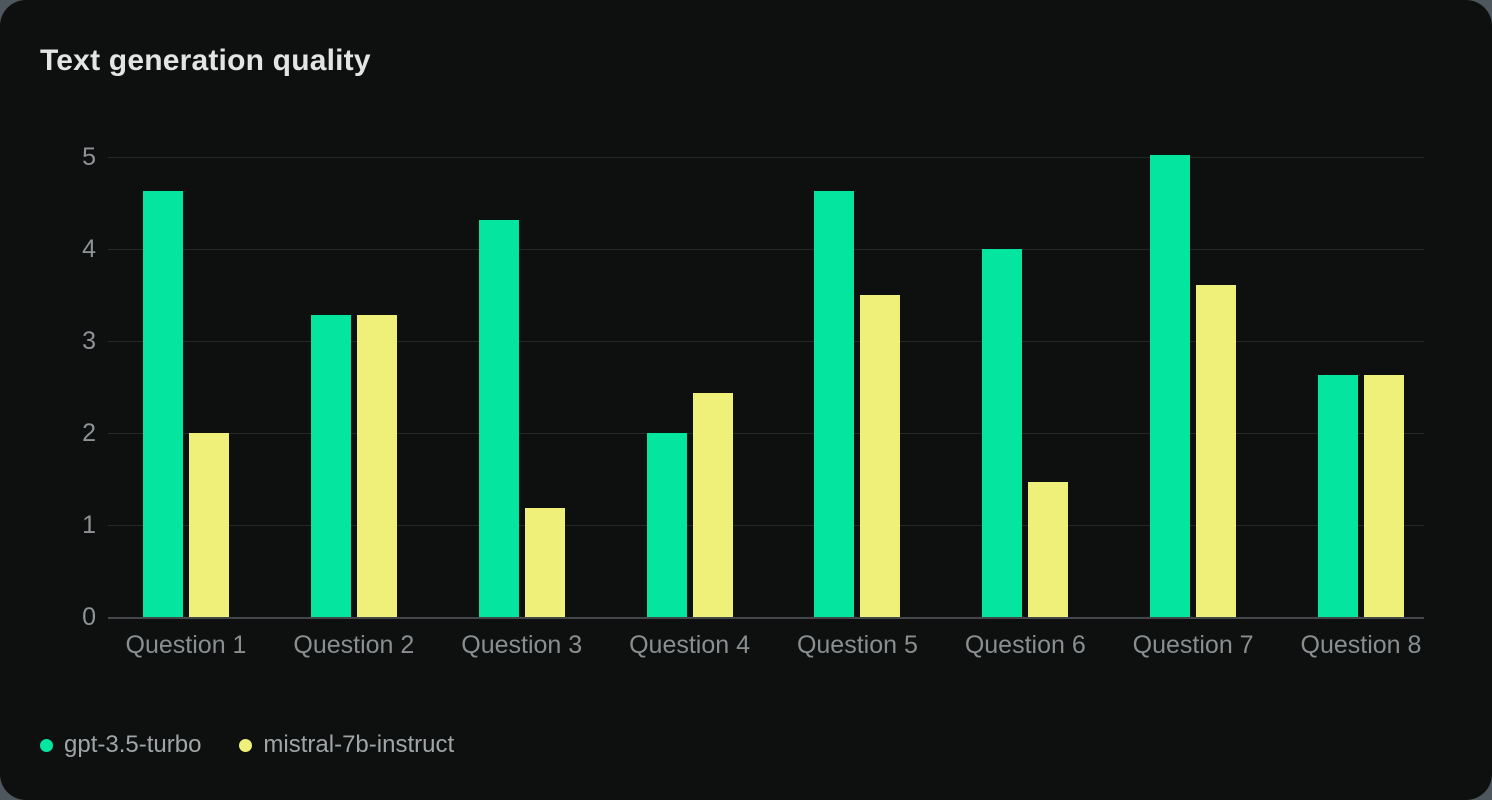 The image size is (1492, 800). Describe the element at coordinates (690, 645) in the screenshot. I see `x-tick-label: Question 4` at that location.